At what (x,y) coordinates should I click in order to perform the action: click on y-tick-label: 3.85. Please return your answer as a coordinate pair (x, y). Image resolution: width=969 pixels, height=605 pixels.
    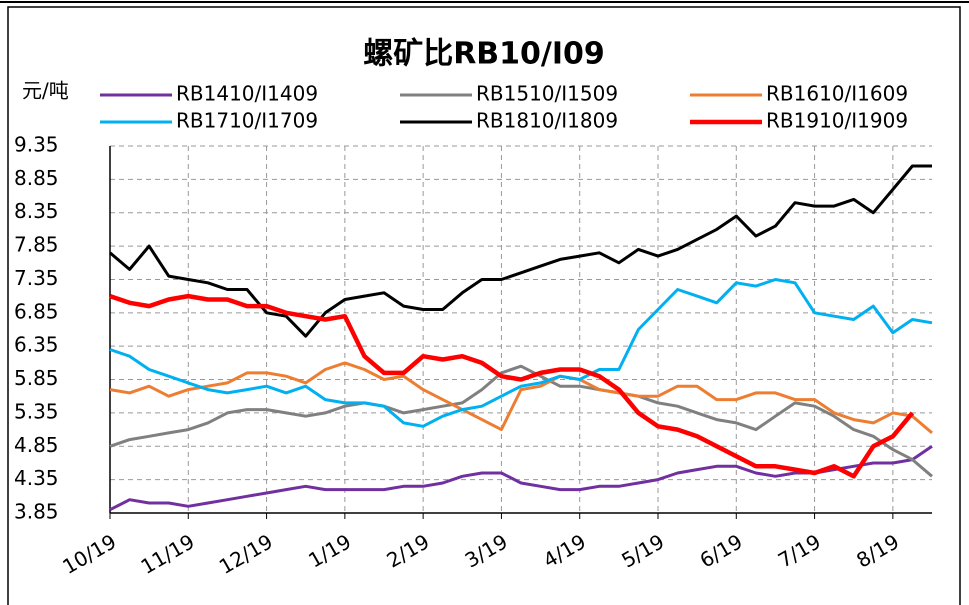
    Looking at the image, I should click on (36, 512).